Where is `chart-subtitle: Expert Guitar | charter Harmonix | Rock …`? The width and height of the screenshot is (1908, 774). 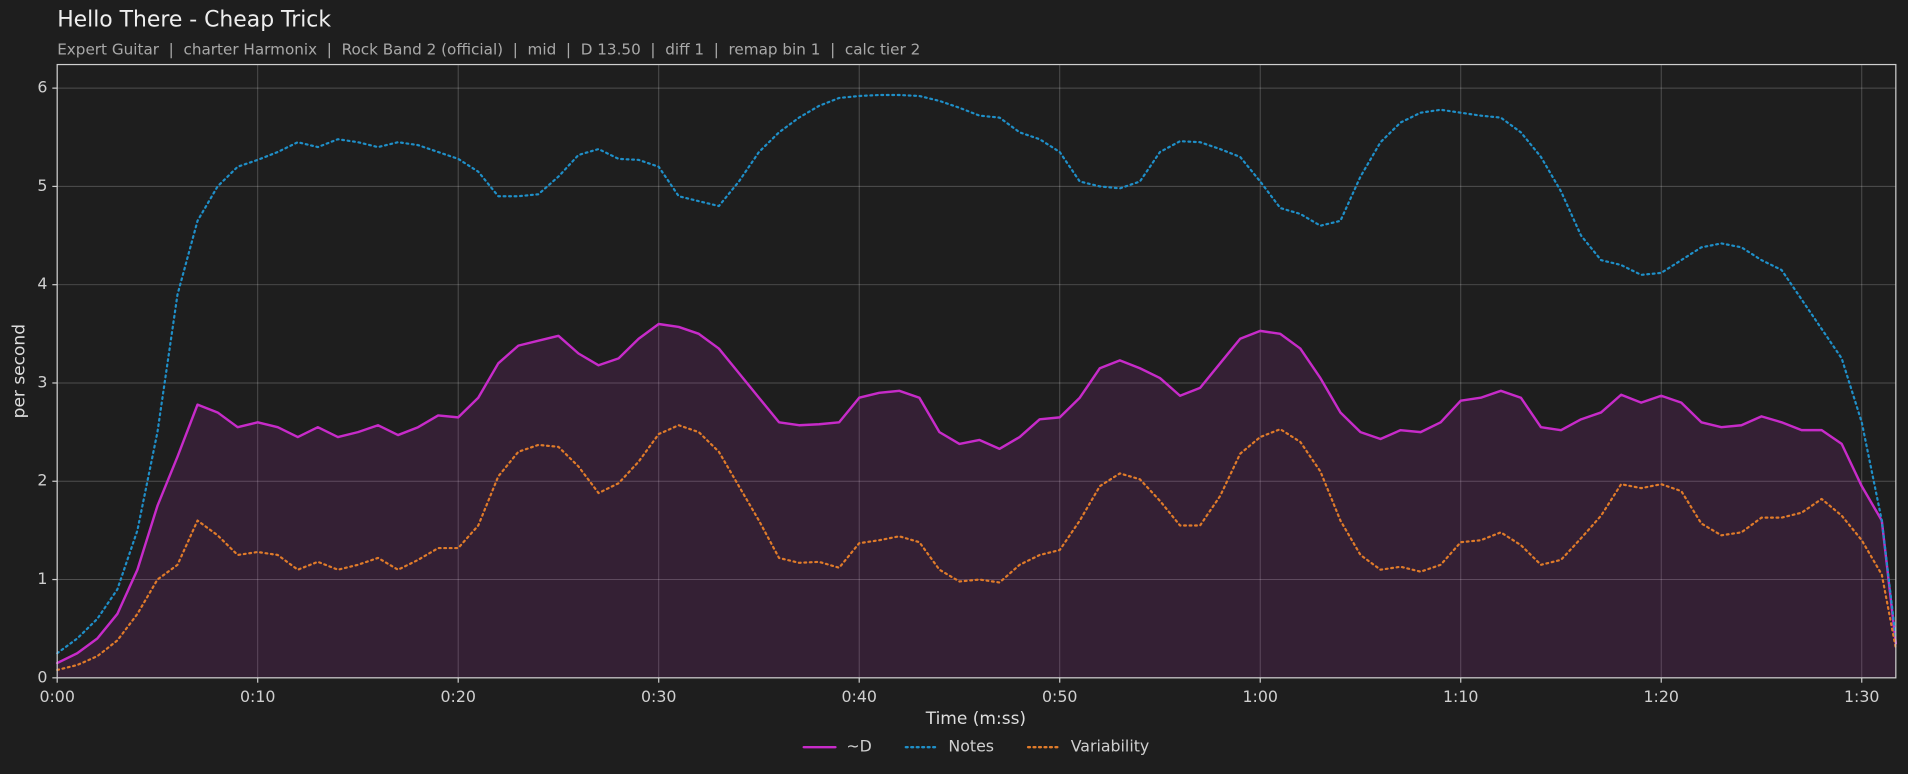
chart-subtitle: Expert Guitar | charter Harmonix | Rock … is located at coordinates (488, 49).